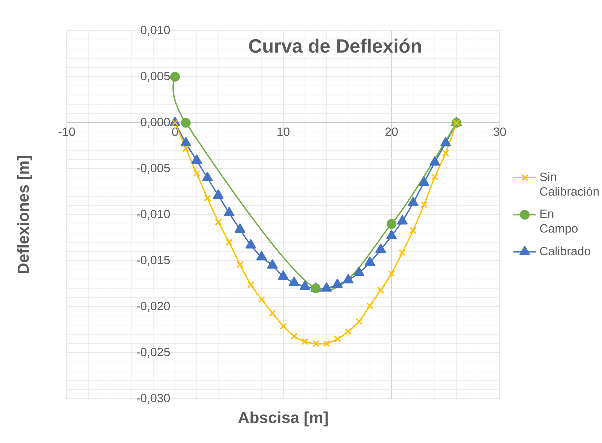 Image resolution: width=602 pixels, height=443 pixels. What do you see at coordinates (153, 169) in the screenshot?
I see `y-tick-label: -0,005` at bounding box center [153, 169].